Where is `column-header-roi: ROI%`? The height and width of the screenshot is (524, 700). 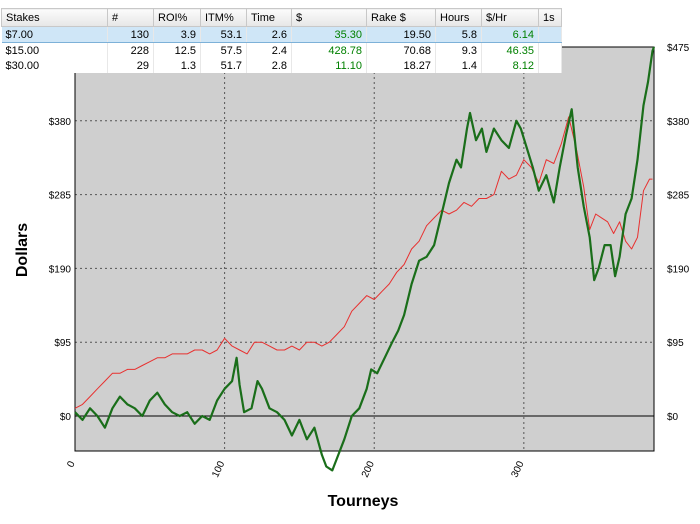 column-header-roi: ROI% is located at coordinates (177, 17).